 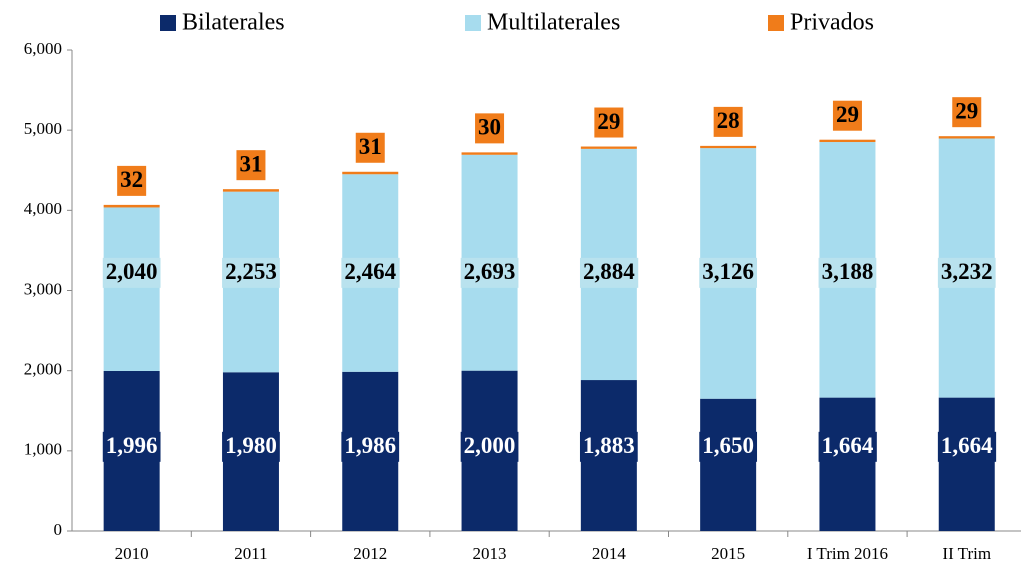 I want to click on value-label: 2,040, so click(x=132, y=271).